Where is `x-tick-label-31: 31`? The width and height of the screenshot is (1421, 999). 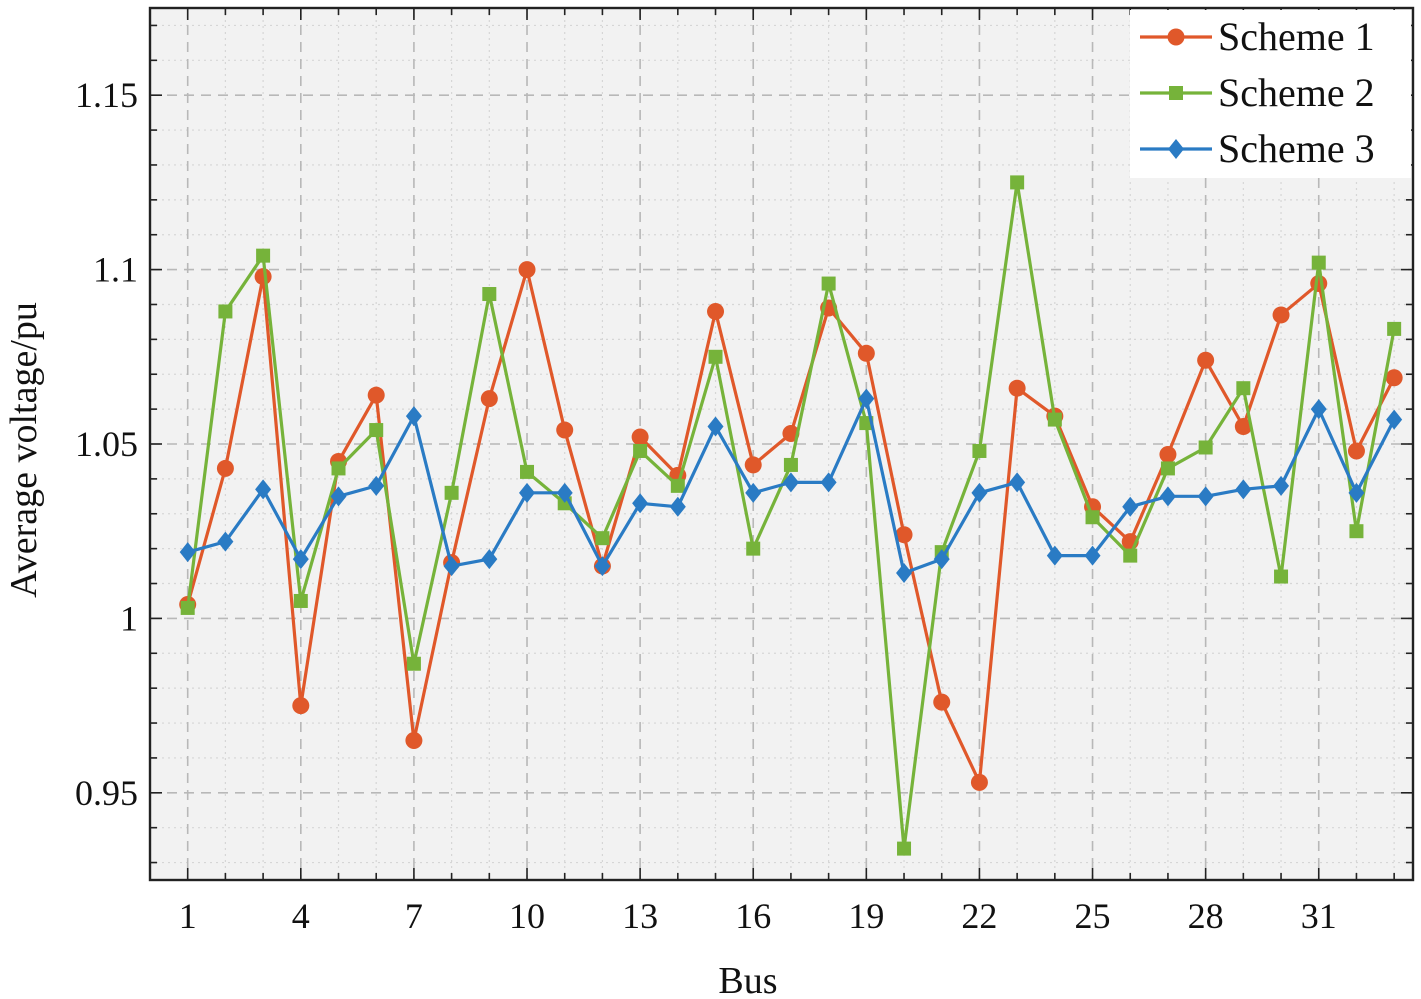
x-tick-label-31: 31 is located at coordinates (1319, 916).